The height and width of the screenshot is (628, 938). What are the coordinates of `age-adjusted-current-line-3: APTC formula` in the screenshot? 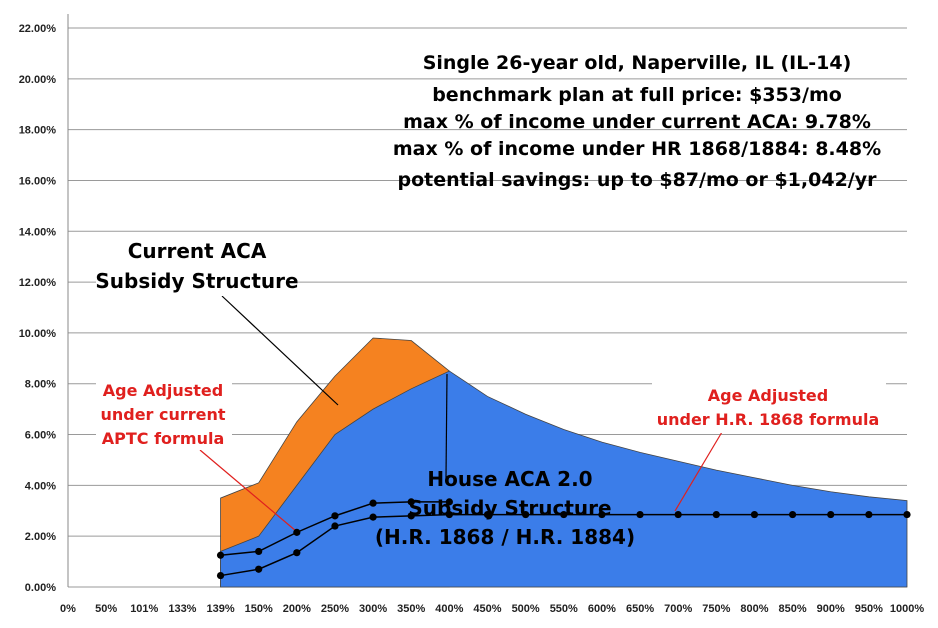 It's located at (163, 438).